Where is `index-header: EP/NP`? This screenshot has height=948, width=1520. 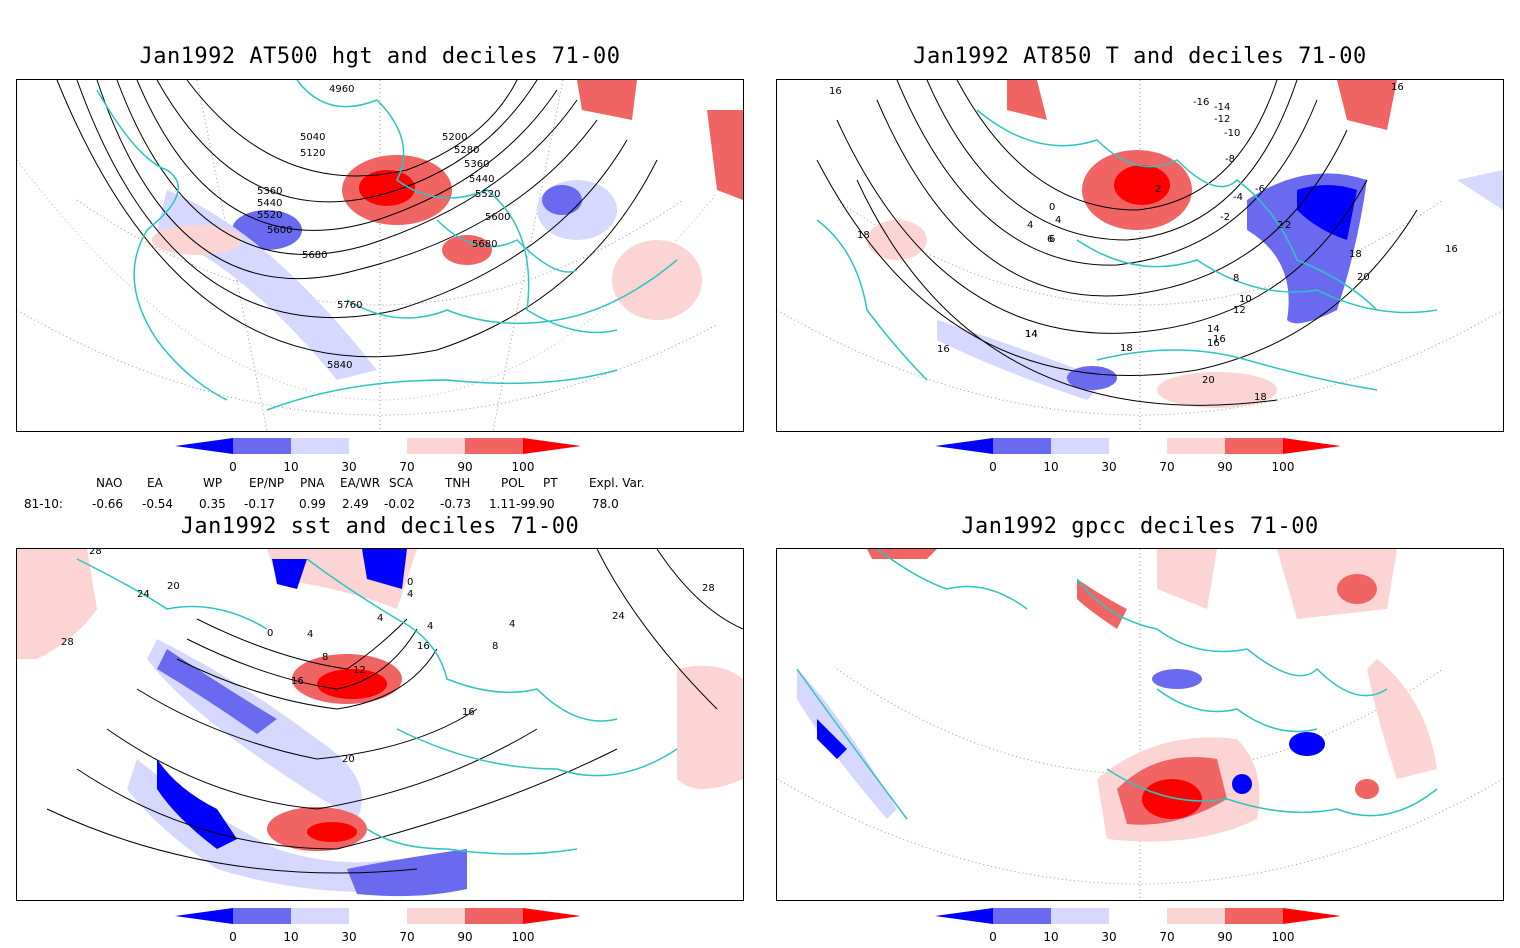 index-header: EP/NP is located at coordinates (267, 483).